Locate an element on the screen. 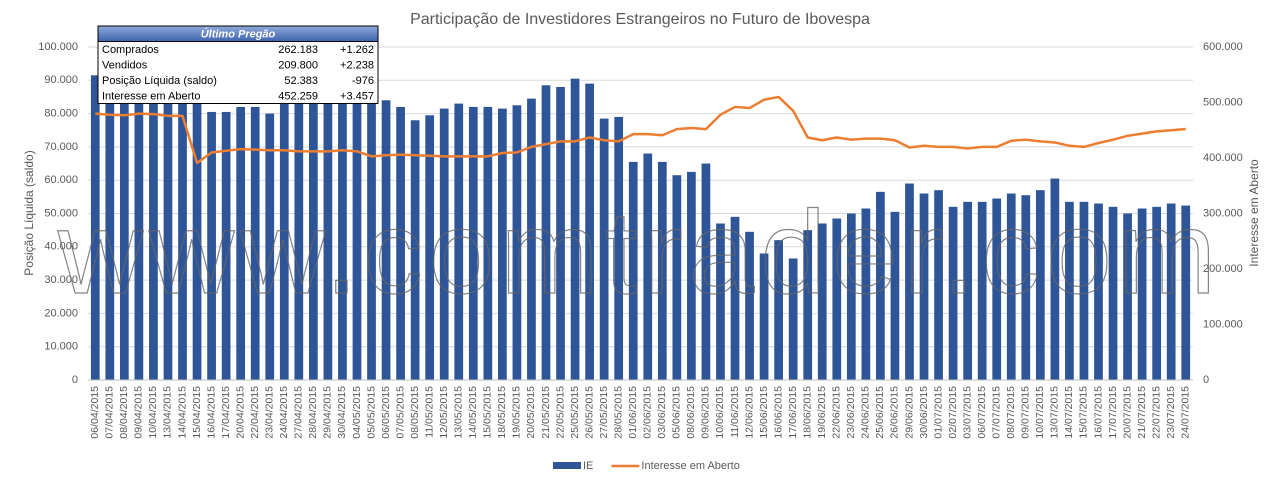  x-tick-label: 12/05/2015 is located at coordinates (444, 412).